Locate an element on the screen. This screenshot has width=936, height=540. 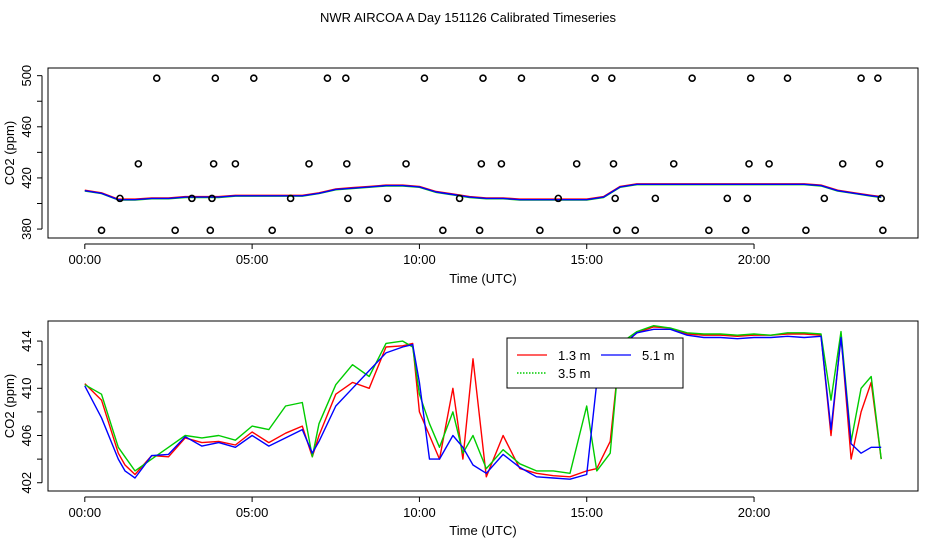
legend-label-3-5m: 3.5 m is located at coordinates (574, 373).